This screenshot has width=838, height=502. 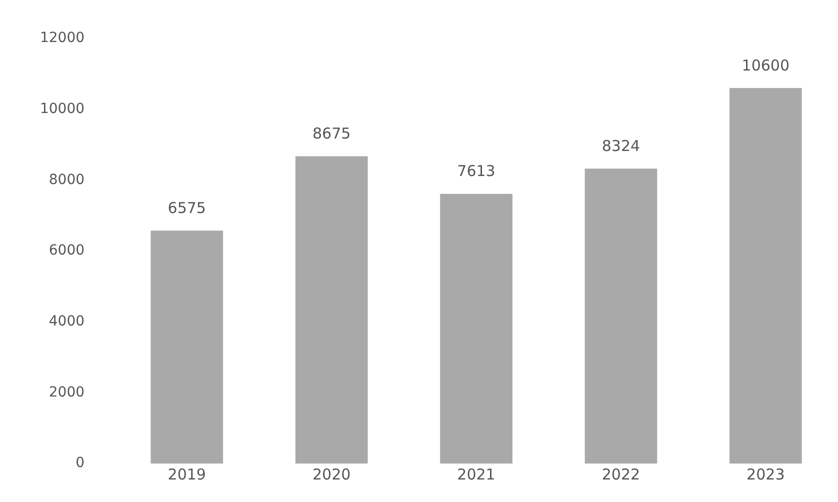 What do you see at coordinates (80, 463) in the screenshot?
I see `y-tick-label: 0` at bounding box center [80, 463].